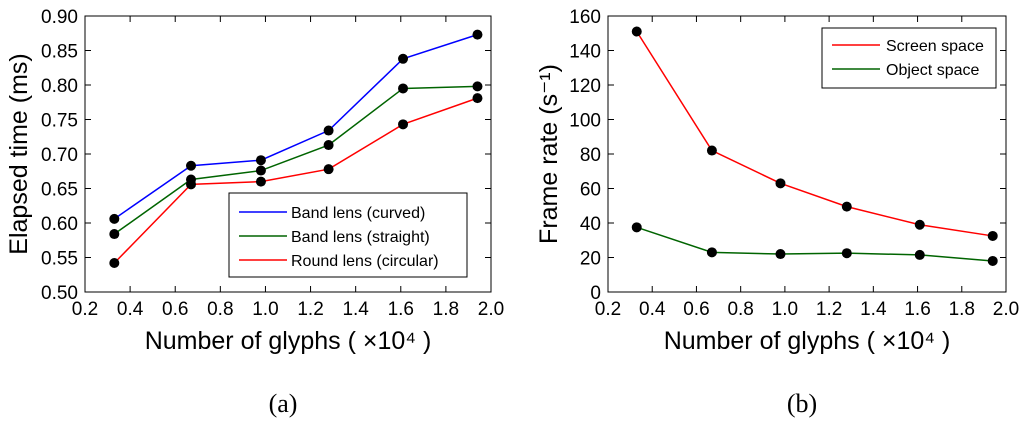 This screenshot has width=1023, height=422. What do you see at coordinates (590, 259) in the screenshot?
I see `y-tick-label: 20` at bounding box center [590, 259].